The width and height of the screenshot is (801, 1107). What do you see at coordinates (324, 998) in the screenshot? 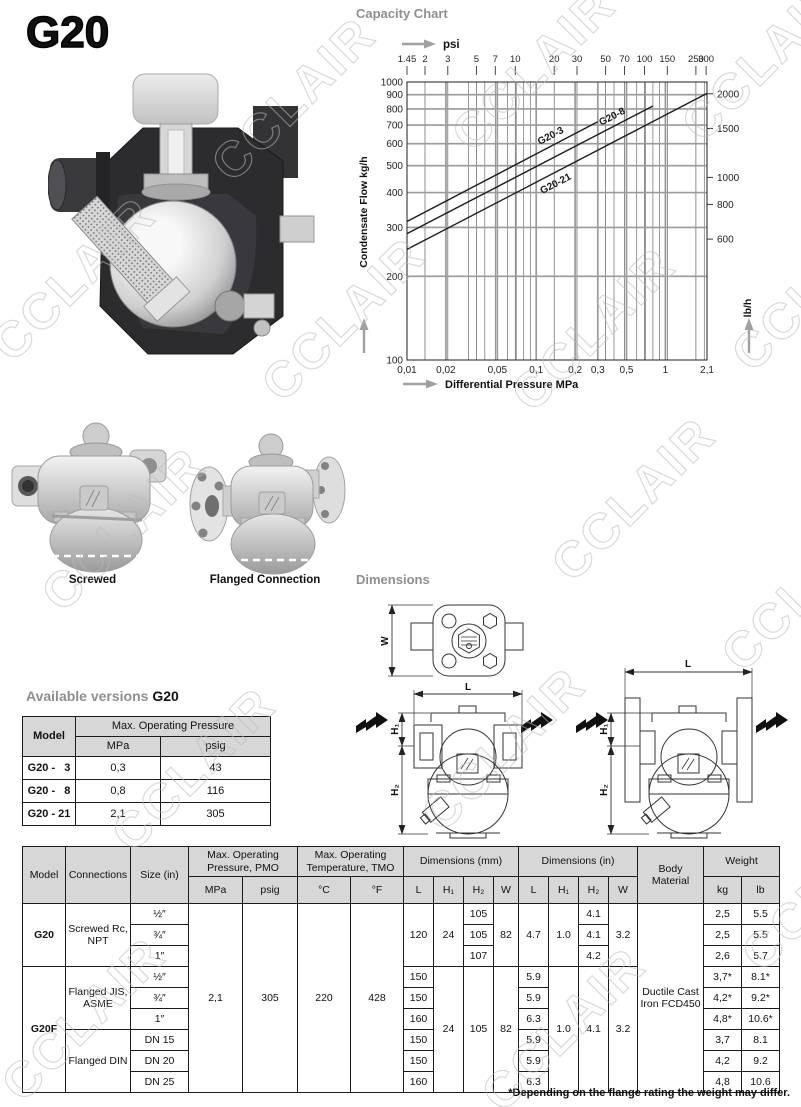
I see `spec-tmo-c: 220` at bounding box center [324, 998].